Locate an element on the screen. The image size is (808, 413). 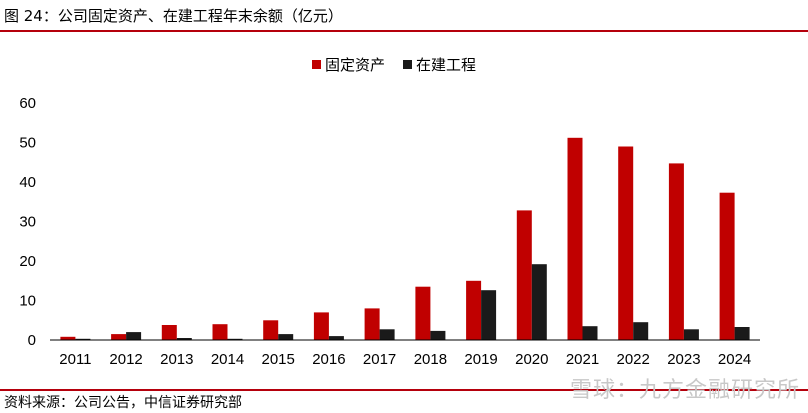
x-tick-label: 2011 is located at coordinates (75, 359).